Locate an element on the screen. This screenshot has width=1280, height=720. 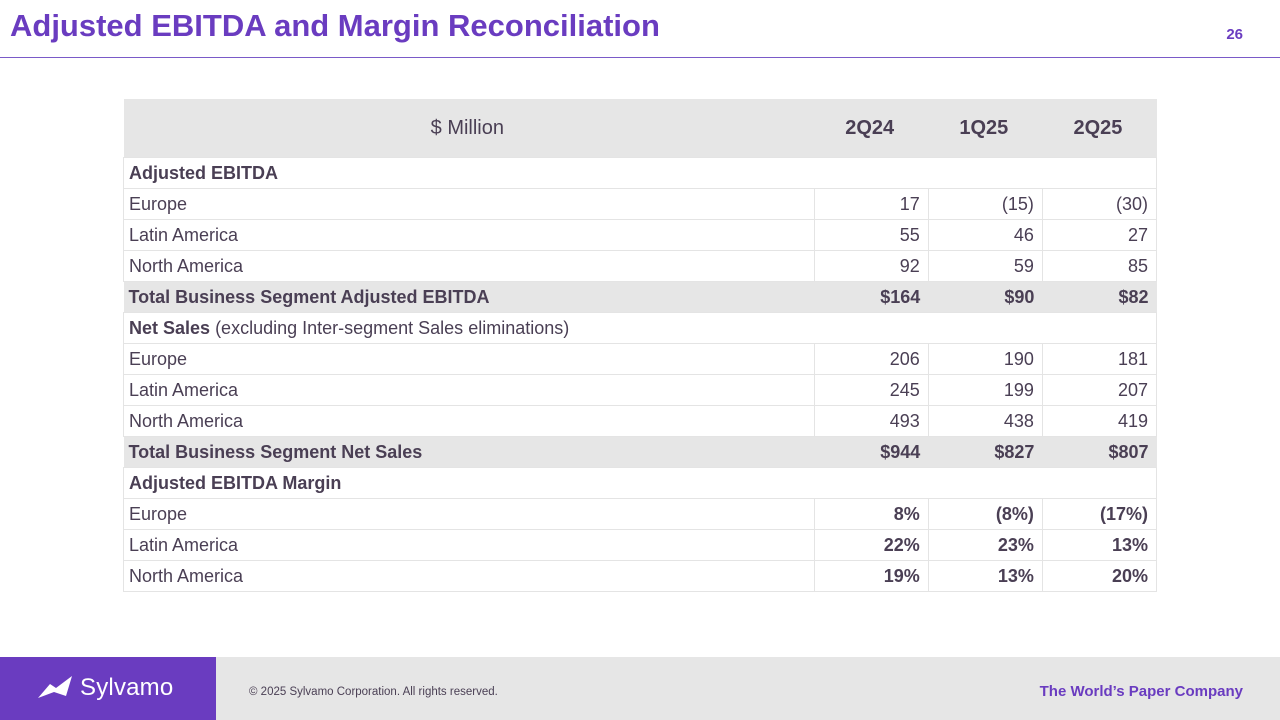
table-row: Europe 206 190 181 is located at coordinates (640, 359).